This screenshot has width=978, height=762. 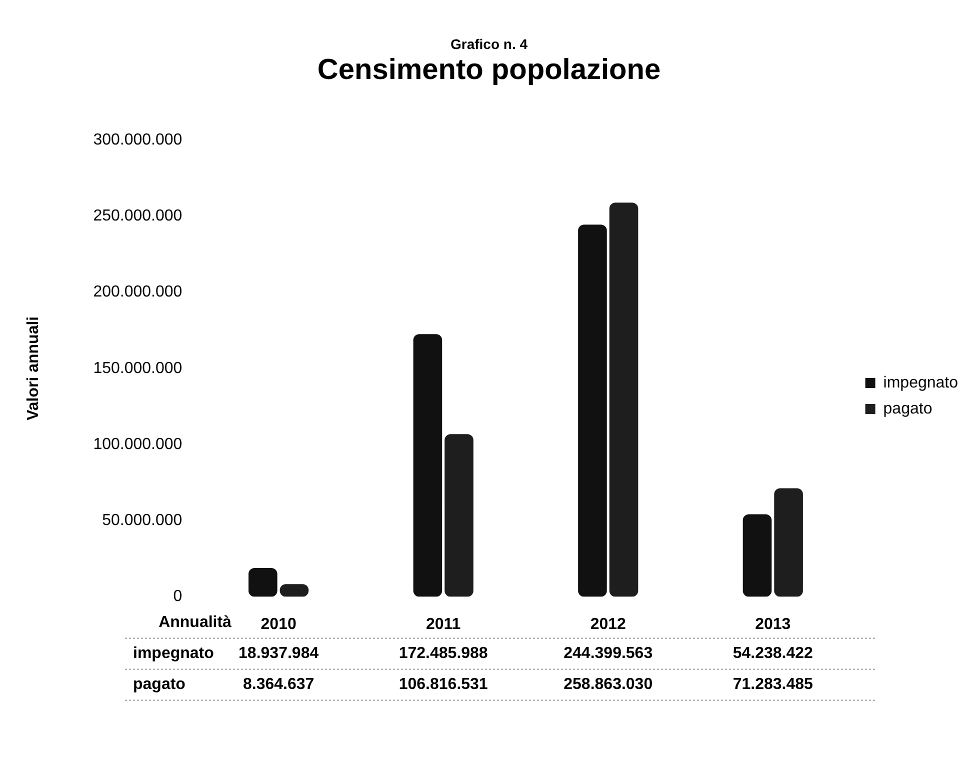 What do you see at coordinates (142, 521) in the screenshot?
I see `y-tick-label: 50.000.000` at bounding box center [142, 521].